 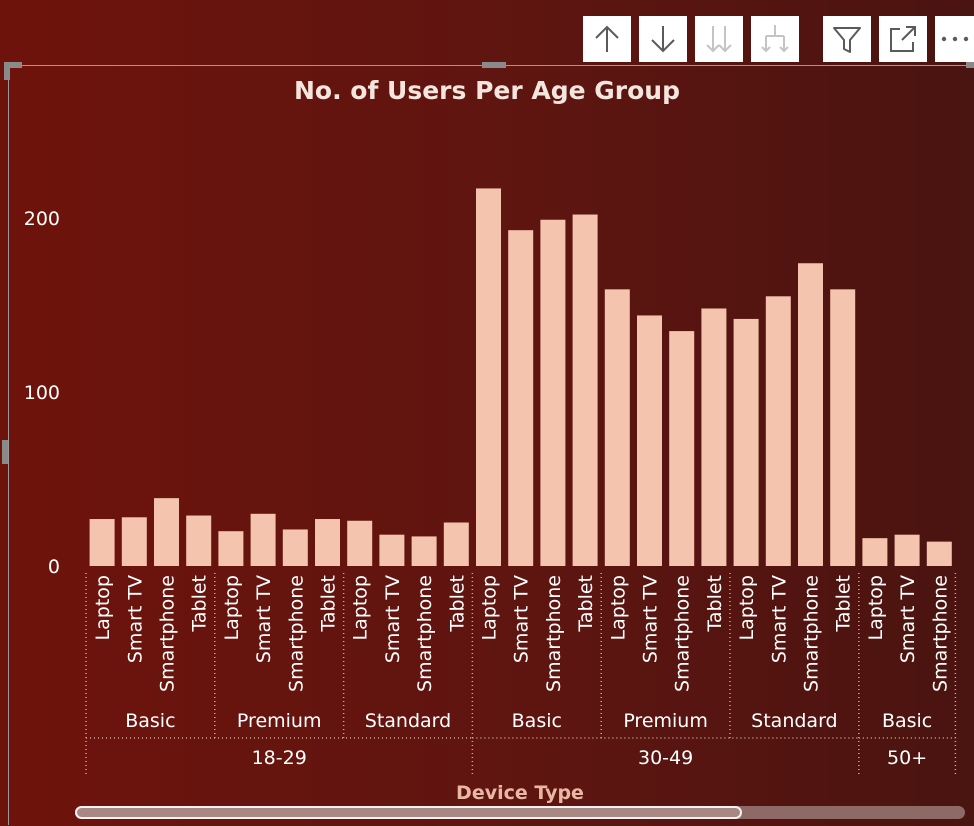 I want to click on focus-mode-button, so click(x=903, y=39).